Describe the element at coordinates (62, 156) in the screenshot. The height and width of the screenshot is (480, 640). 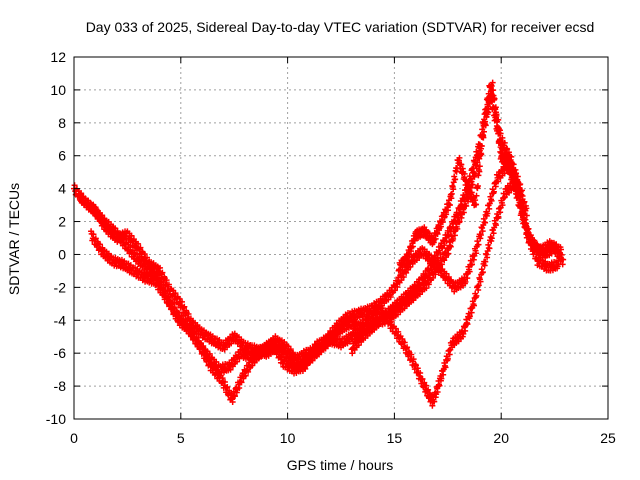
I see `y-tick-label: 6` at that location.